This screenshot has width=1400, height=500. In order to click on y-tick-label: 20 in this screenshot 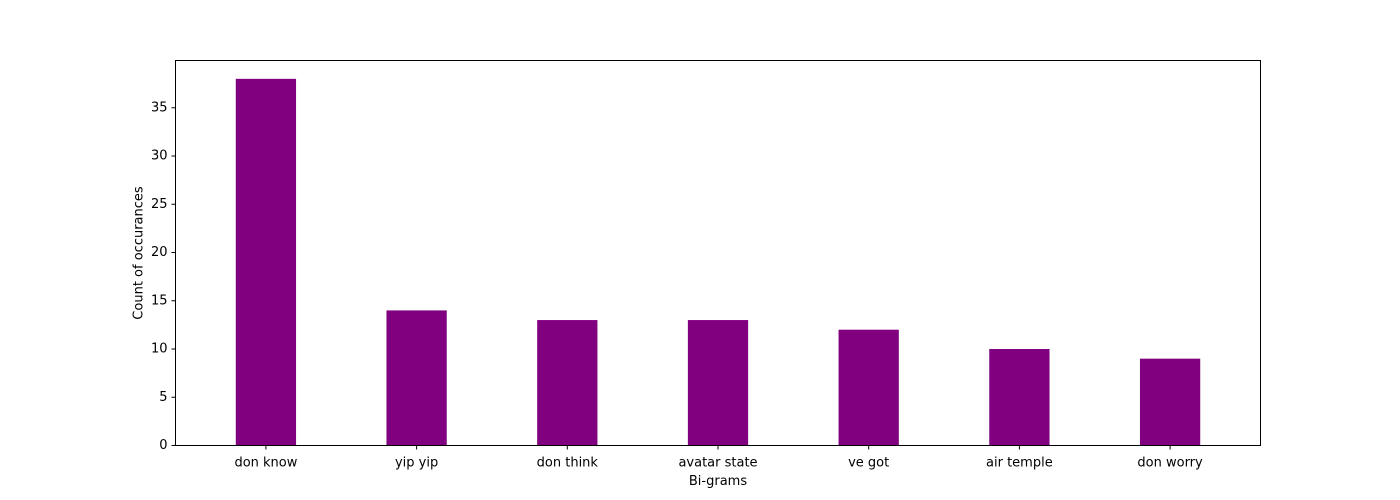, I will do `click(159, 252)`.